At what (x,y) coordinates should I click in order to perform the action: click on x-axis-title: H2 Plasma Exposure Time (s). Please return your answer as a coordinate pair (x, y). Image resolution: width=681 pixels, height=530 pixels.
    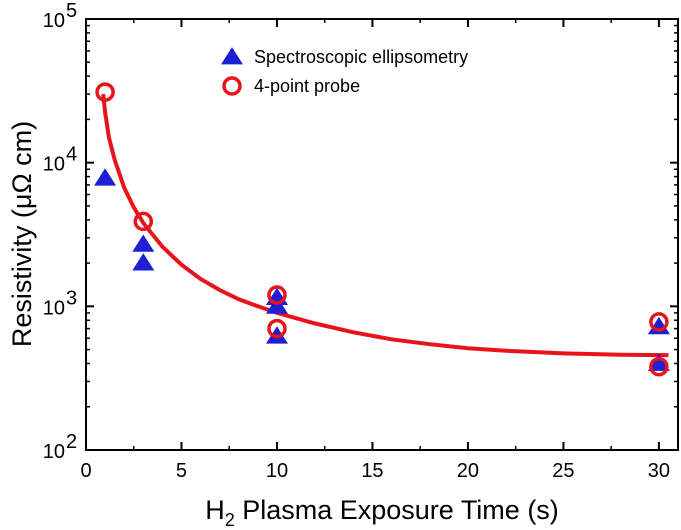
    Looking at the image, I should click on (382, 512).